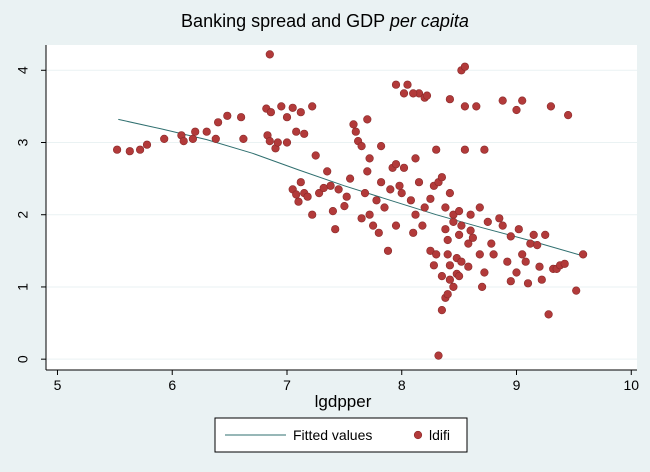 Image resolution: width=650 pixels, height=472 pixels. What do you see at coordinates (631, 385) in the screenshot?
I see `x-tick-label-5: 10` at bounding box center [631, 385].